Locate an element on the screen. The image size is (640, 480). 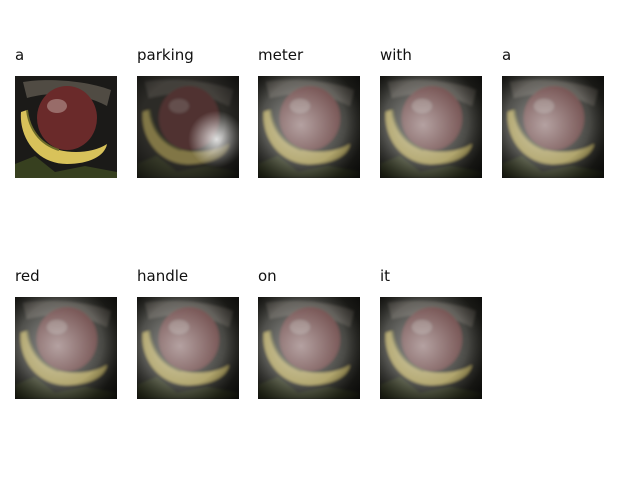
caption-word: with is located at coordinates (396, 55).